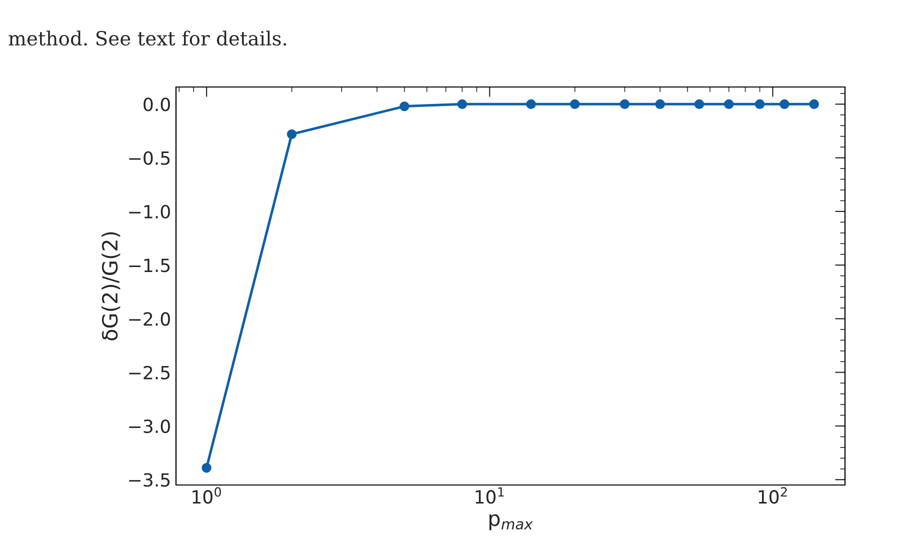  What do you see at coordinates (149, 373) in the screenshot?
I see `y-tick-label: −2.5` at bounding box center [149, 373].